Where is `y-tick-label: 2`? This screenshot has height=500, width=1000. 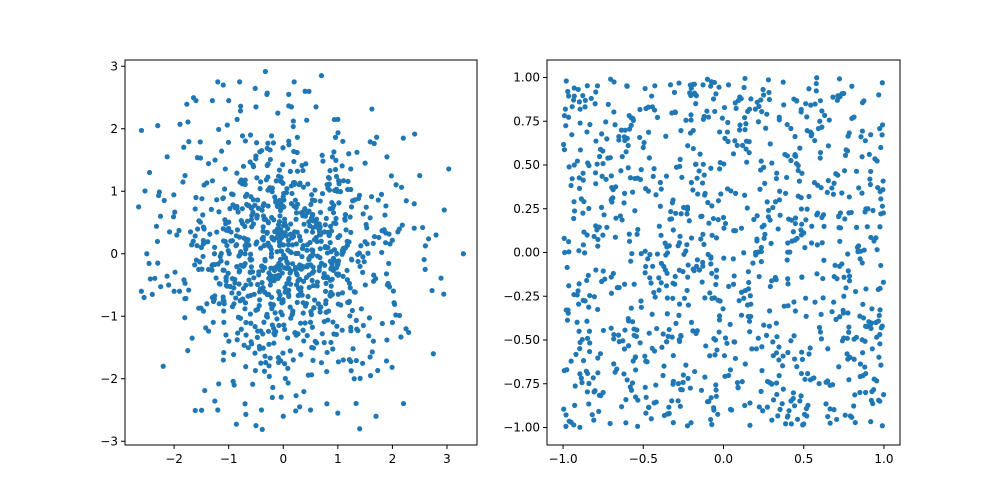 y-tick-label: 2 is located at coordinates (114, 129).